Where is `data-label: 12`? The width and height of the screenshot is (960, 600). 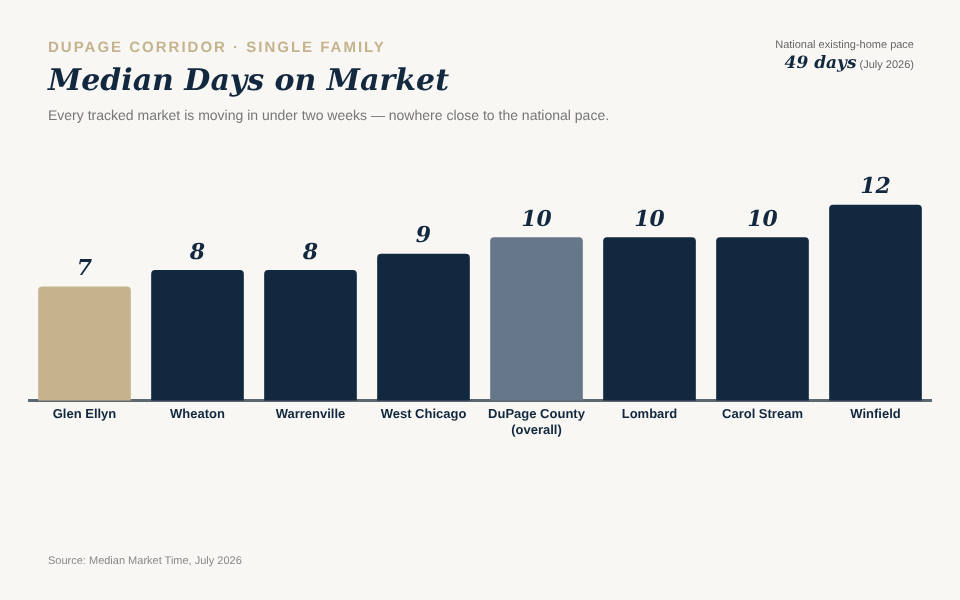
data-label: 12 is located at coordinates (876, 186).